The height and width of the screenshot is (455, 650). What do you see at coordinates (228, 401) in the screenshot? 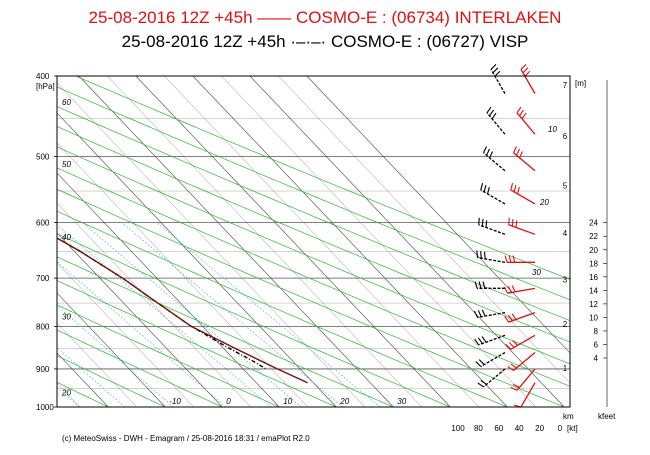
I see `isotherm-label-bottom: 0` at bounding box center [228, 401].